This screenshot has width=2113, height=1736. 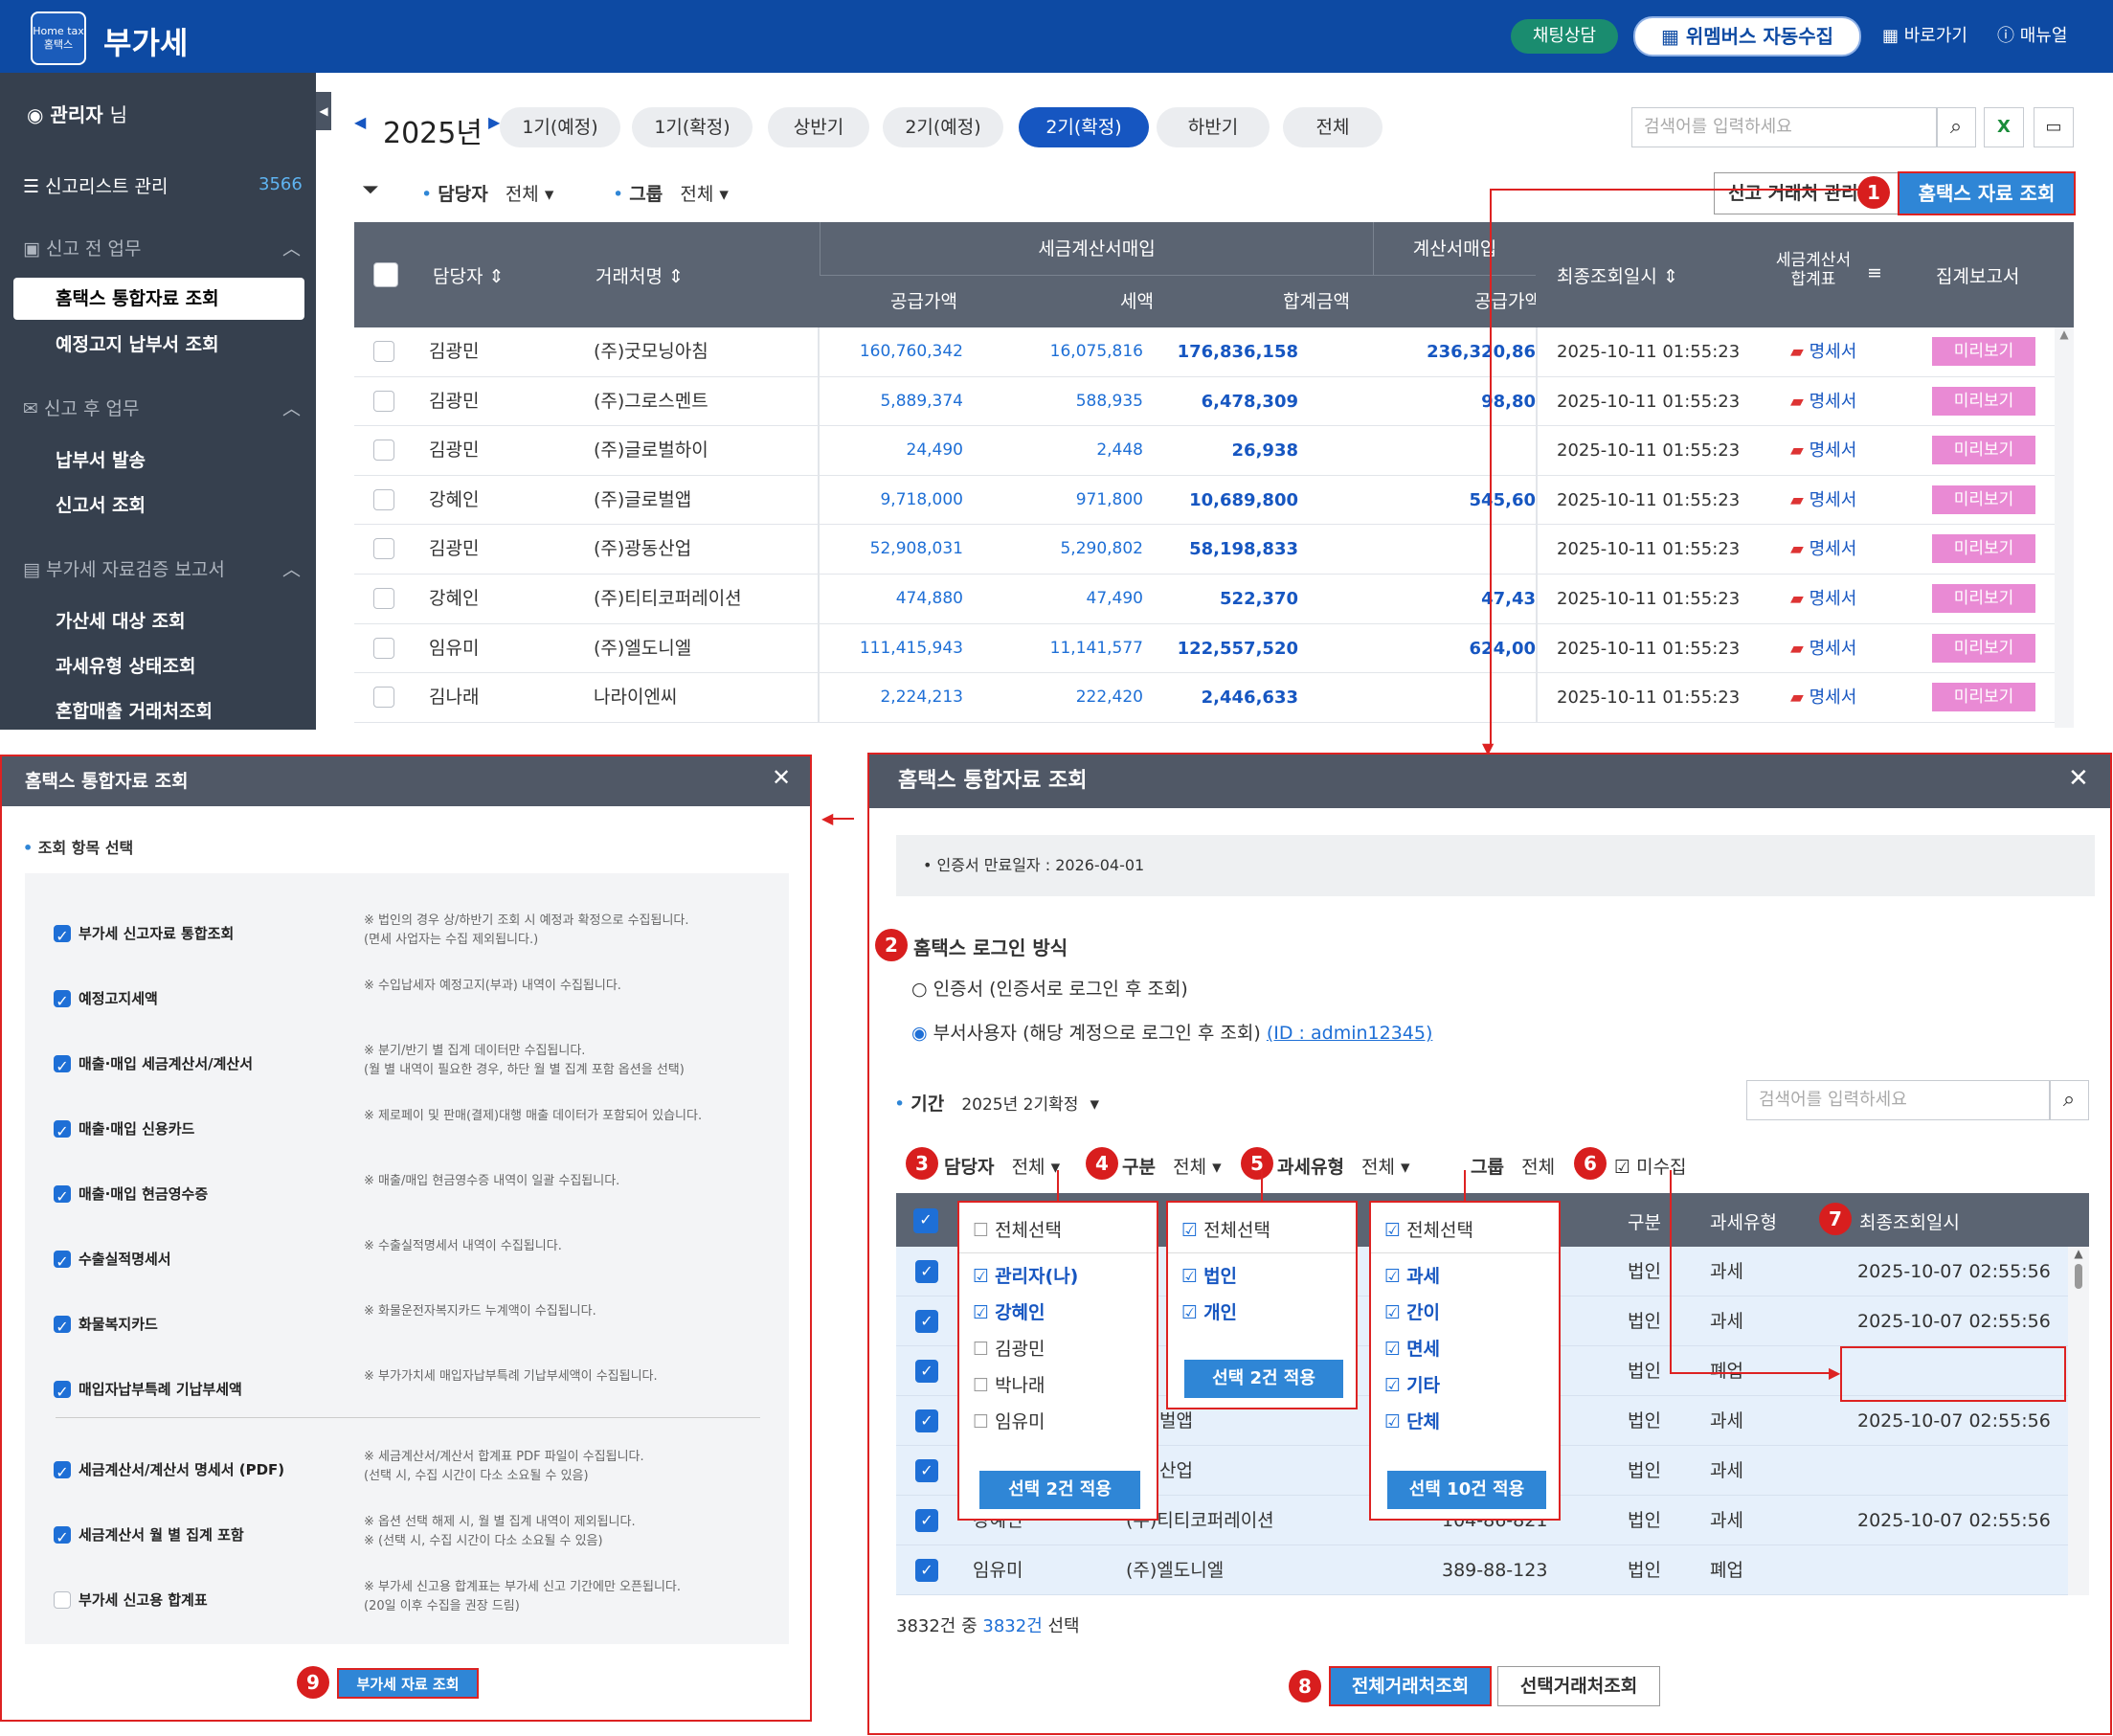 What do you see at coordinates (1002, 1167) in the screenshot?
I see `panel-manager-filter: 담당자 전체 ▾` at bounding box center [1002, 1167].